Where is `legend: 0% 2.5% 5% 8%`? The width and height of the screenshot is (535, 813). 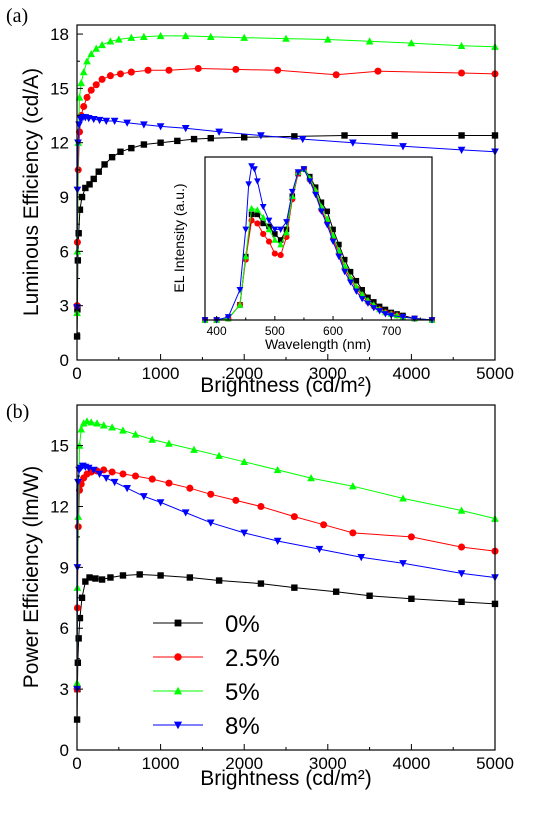
legend: 0% 2.5% 5% 8% is located at coordinates (216, 675).